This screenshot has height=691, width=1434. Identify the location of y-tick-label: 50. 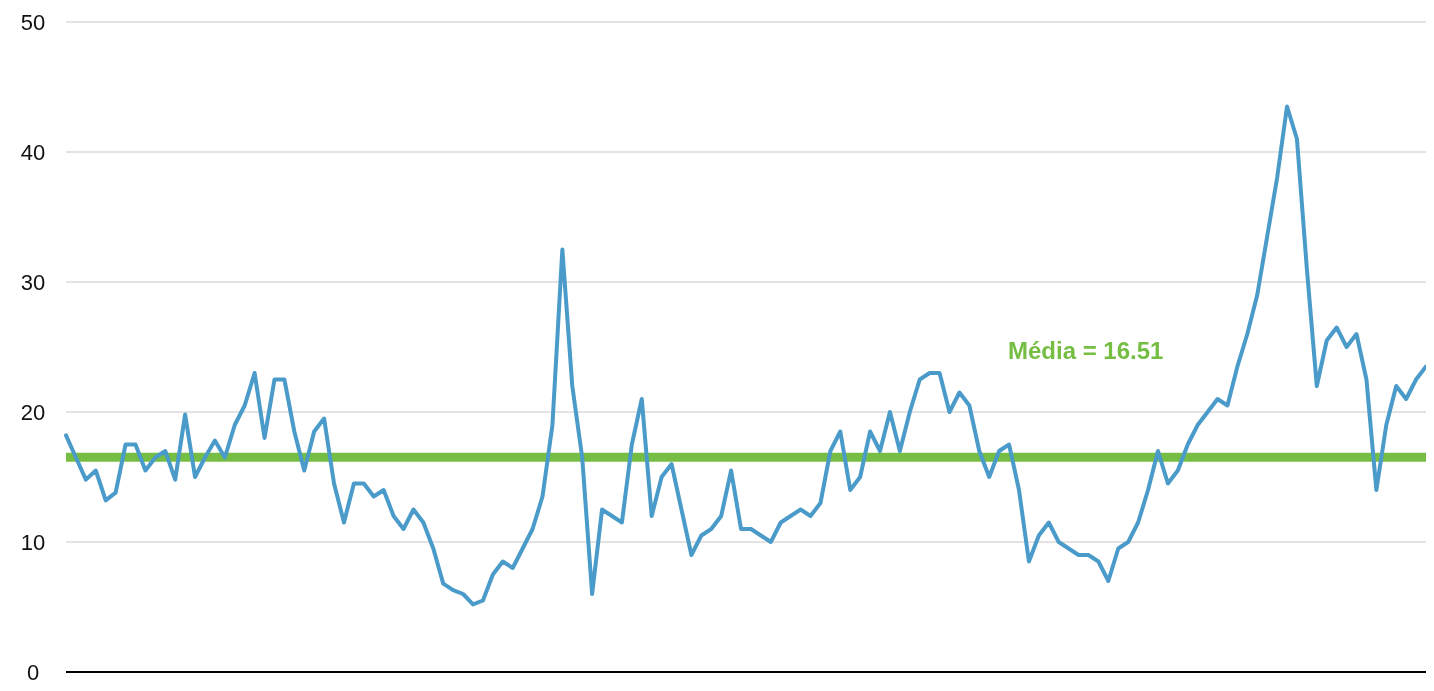
(33, 22).